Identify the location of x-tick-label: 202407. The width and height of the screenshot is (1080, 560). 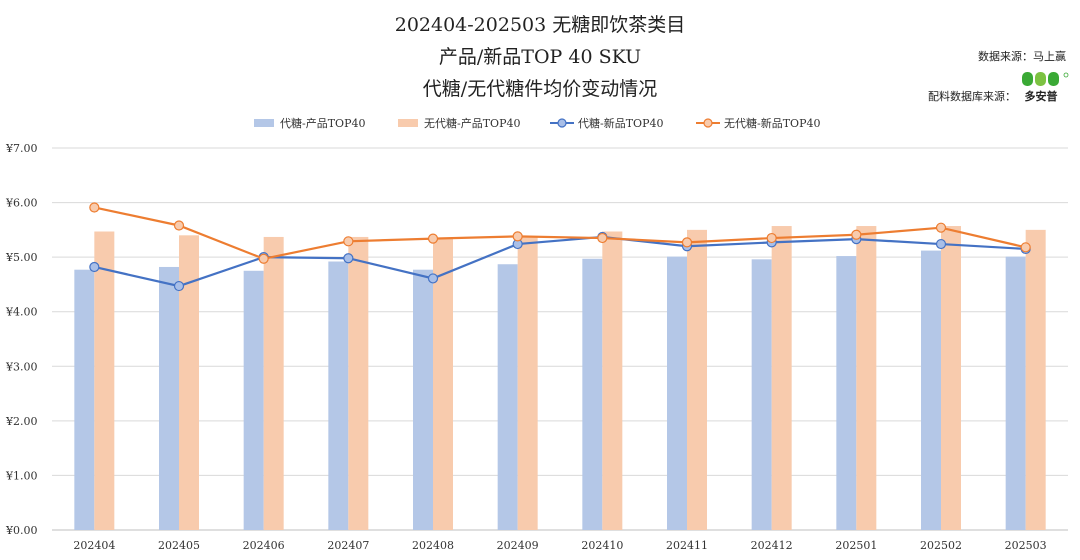
(348, 545).